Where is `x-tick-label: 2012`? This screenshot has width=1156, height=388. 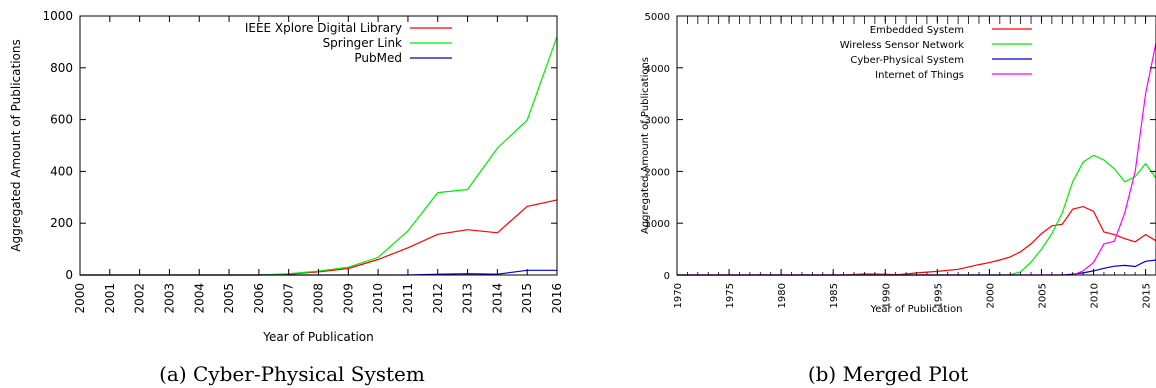 x-tick-label: 2012 is located at coordinates (438, 298).